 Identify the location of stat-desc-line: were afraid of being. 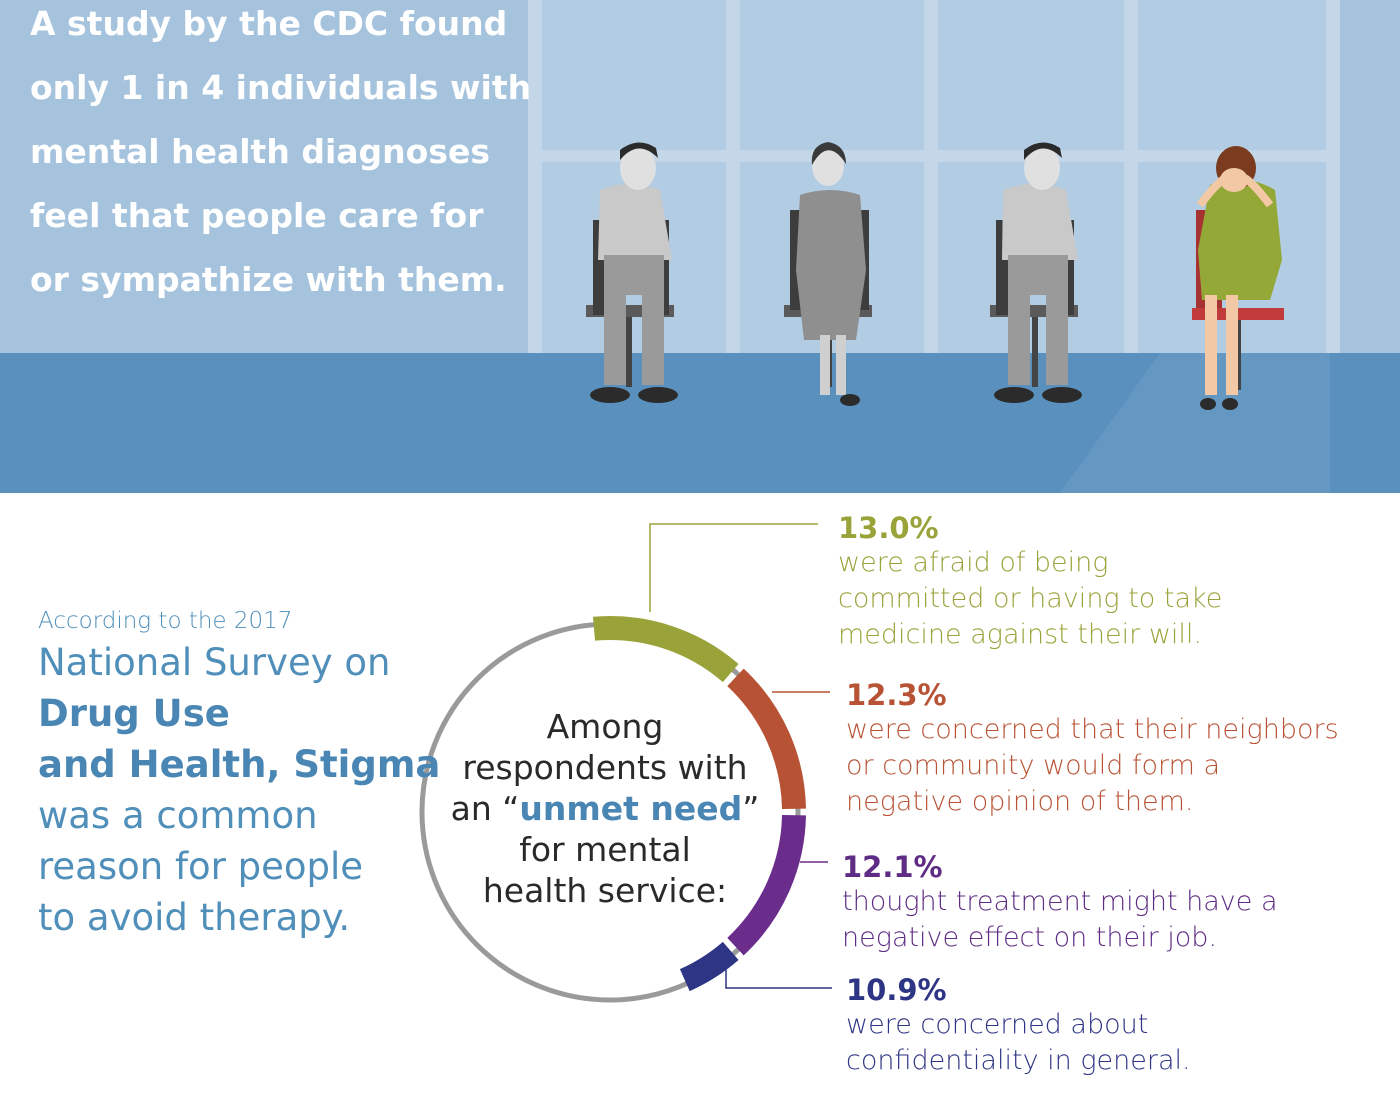
(973, 562).